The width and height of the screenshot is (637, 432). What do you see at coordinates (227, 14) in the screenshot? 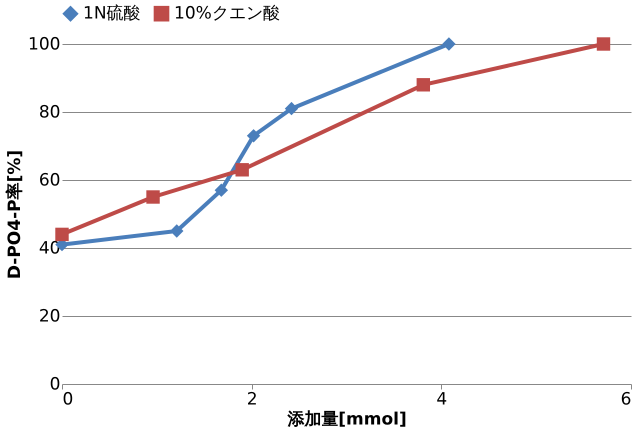
I see `legend-label: 10%クエン酸` at bounding box center [227, 14].